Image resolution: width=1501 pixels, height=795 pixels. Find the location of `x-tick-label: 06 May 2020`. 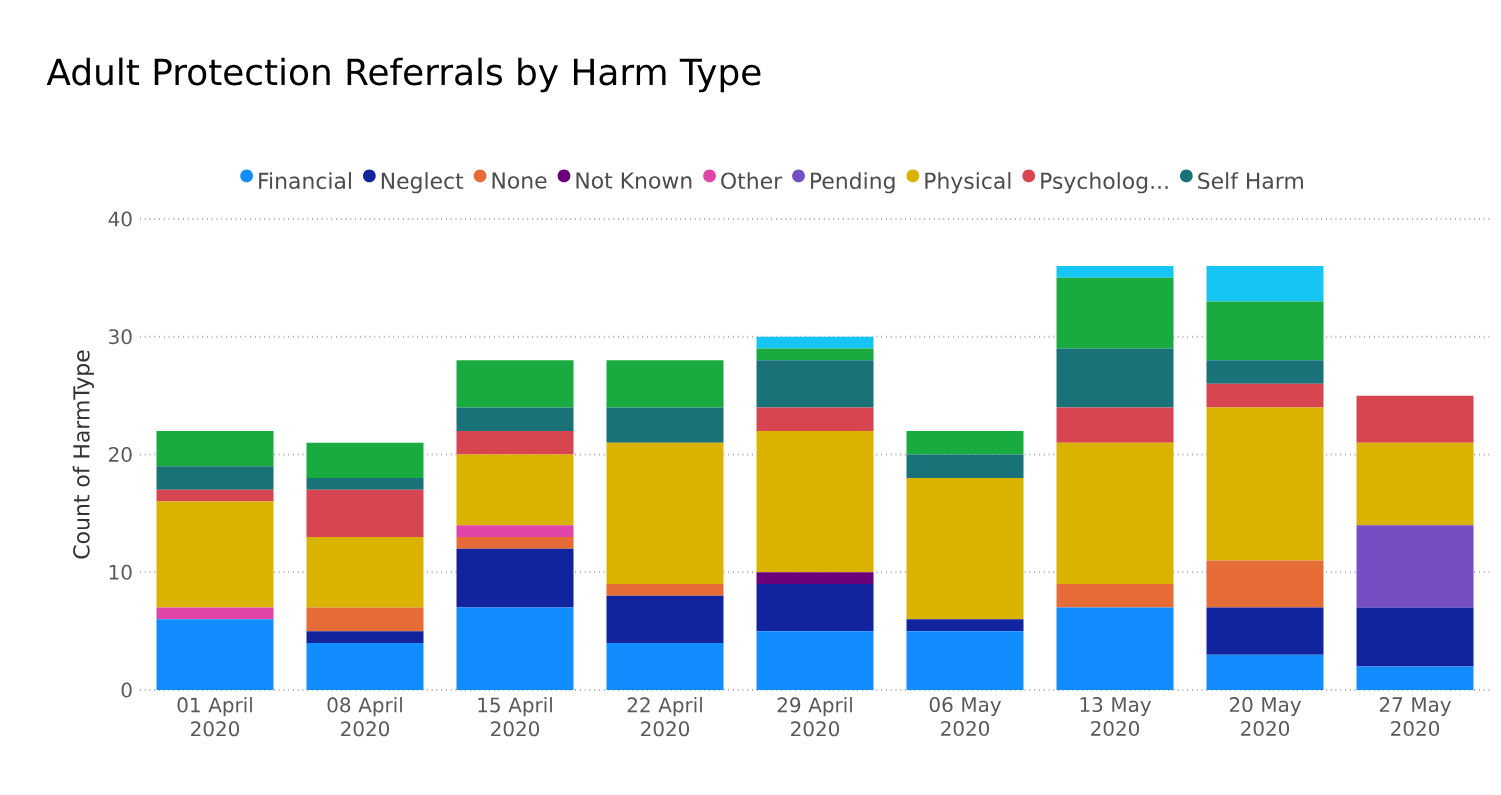

x-tick-label: 06 May 2020 is located at coordinates (965, 717).